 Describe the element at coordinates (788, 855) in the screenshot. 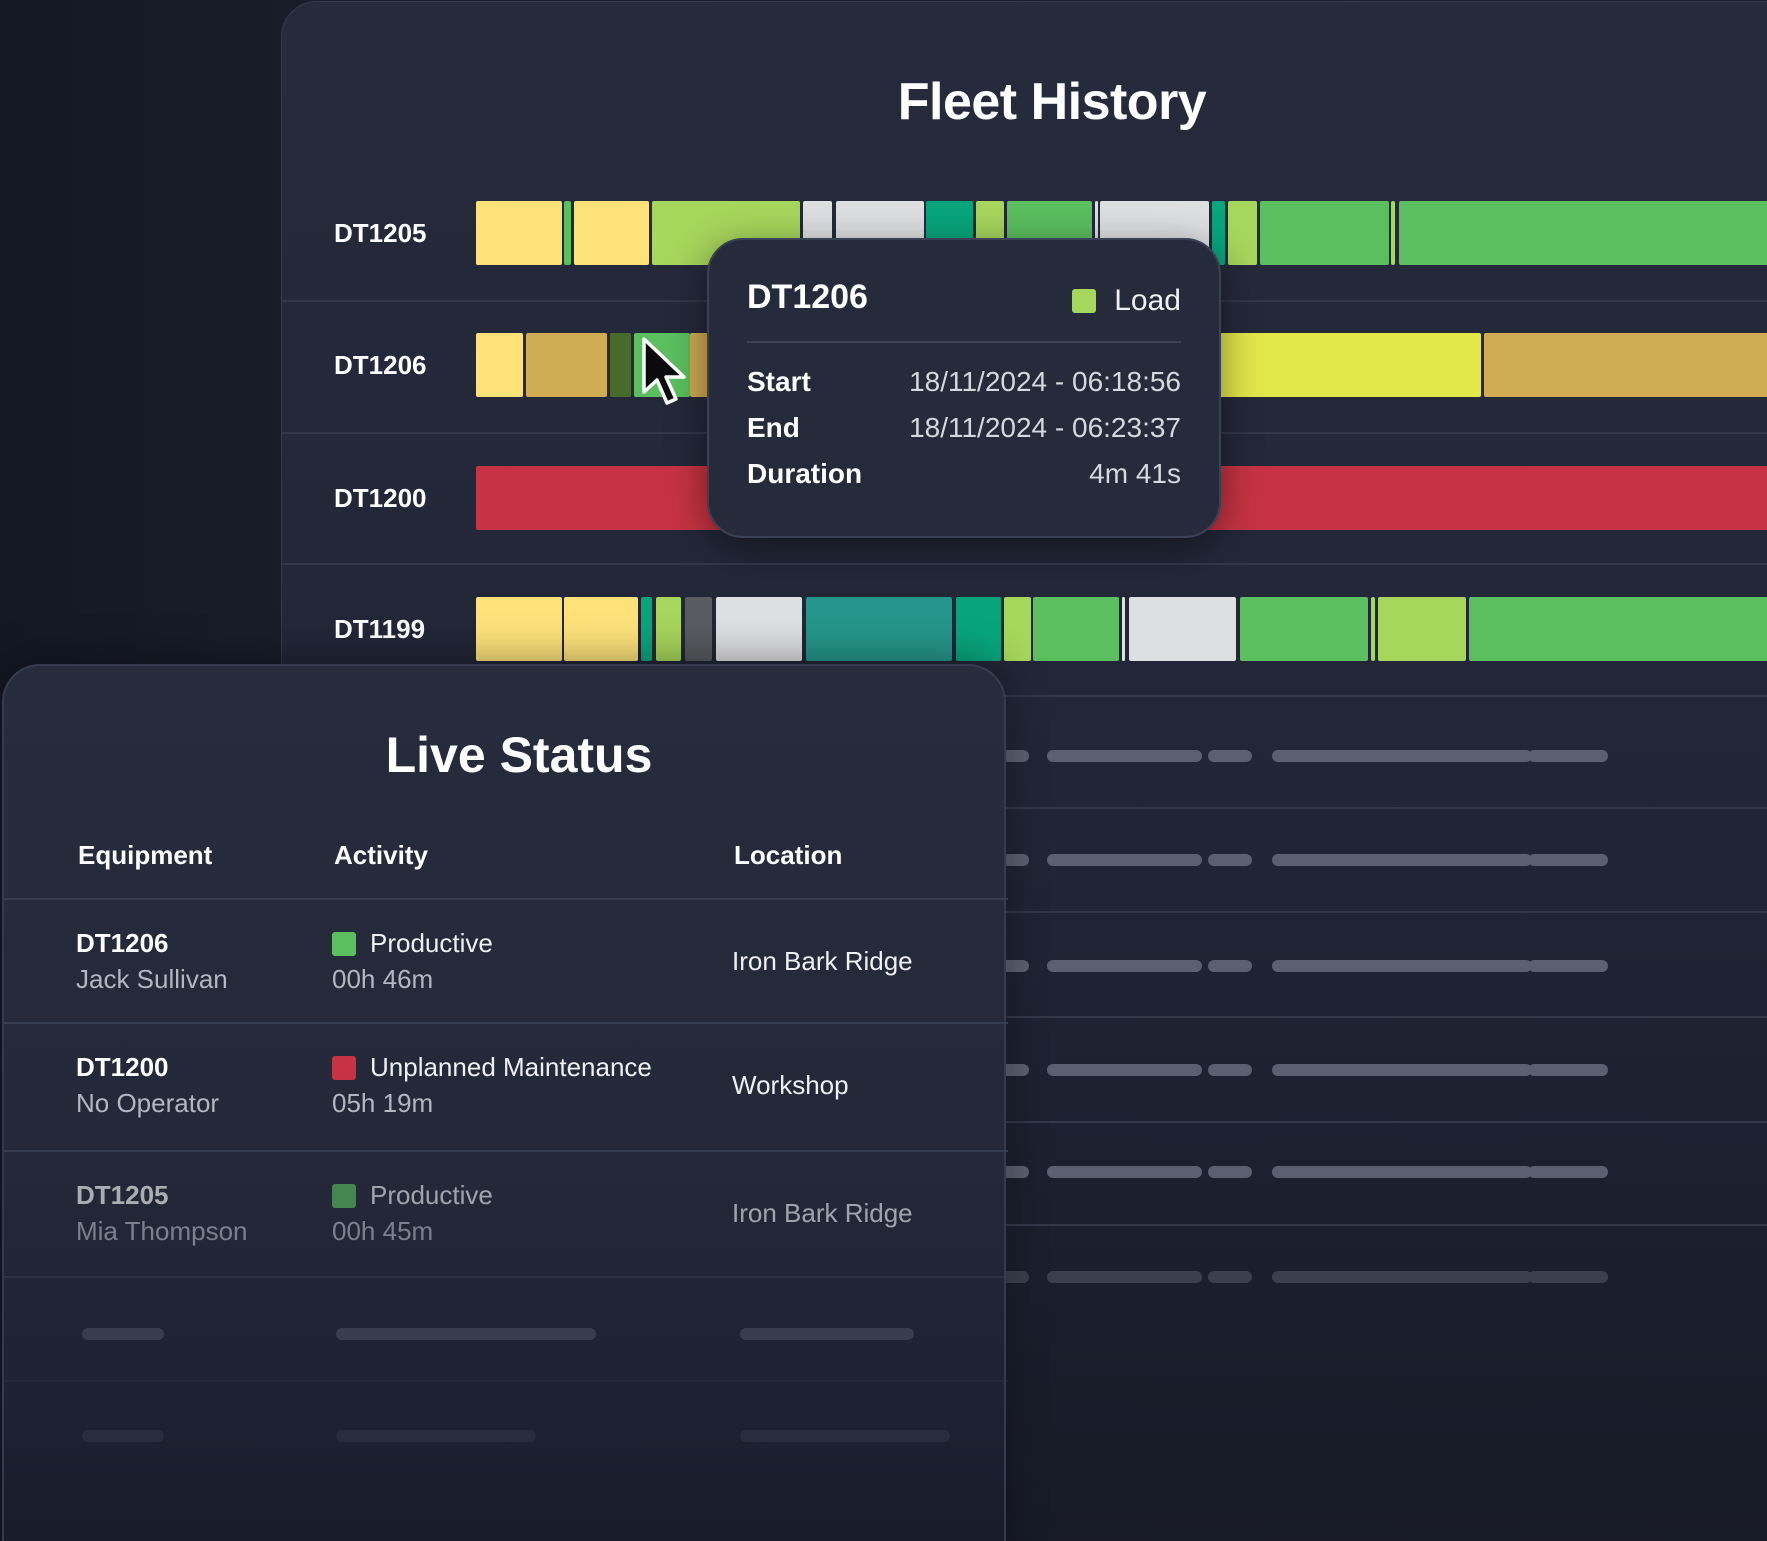

I see `column-header-location: Location` at that location.